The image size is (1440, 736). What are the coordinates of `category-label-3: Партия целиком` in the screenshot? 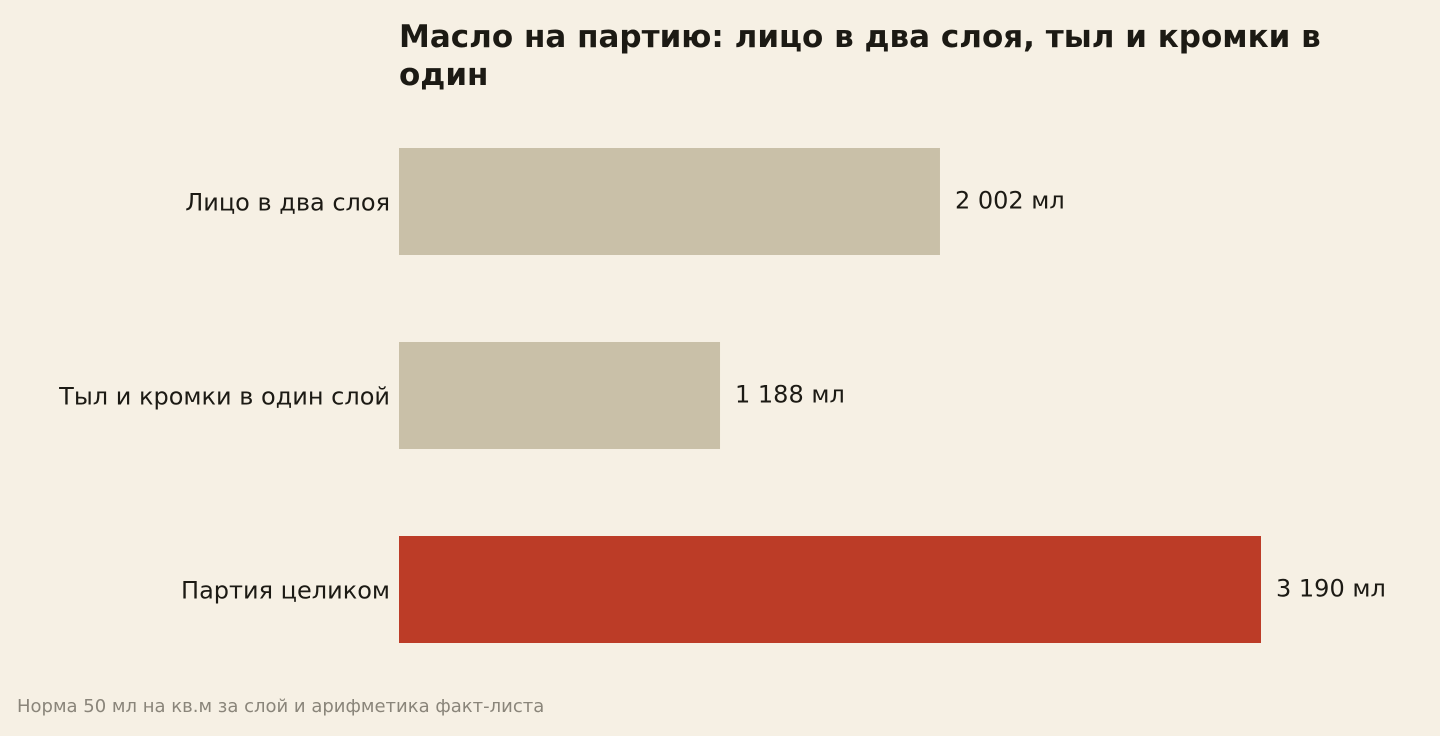 It's located at (285, 591).